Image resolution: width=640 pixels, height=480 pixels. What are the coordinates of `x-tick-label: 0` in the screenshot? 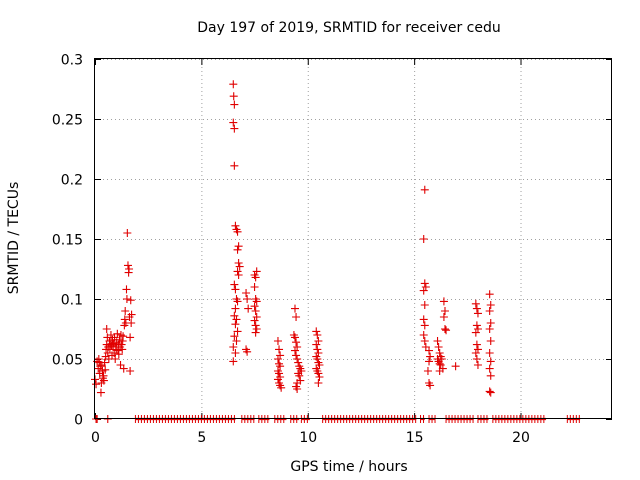 It's located at (95, 438).